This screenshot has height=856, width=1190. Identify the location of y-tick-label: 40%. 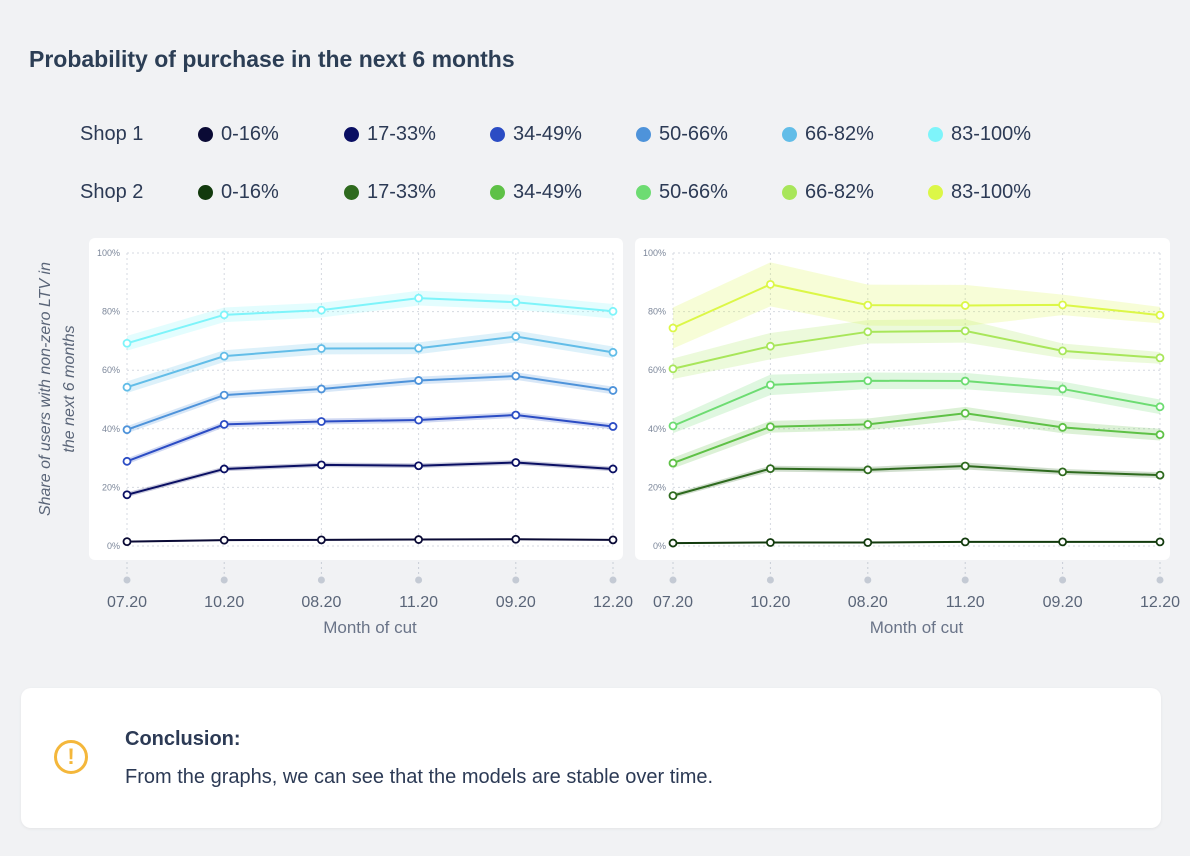
(657, 429).